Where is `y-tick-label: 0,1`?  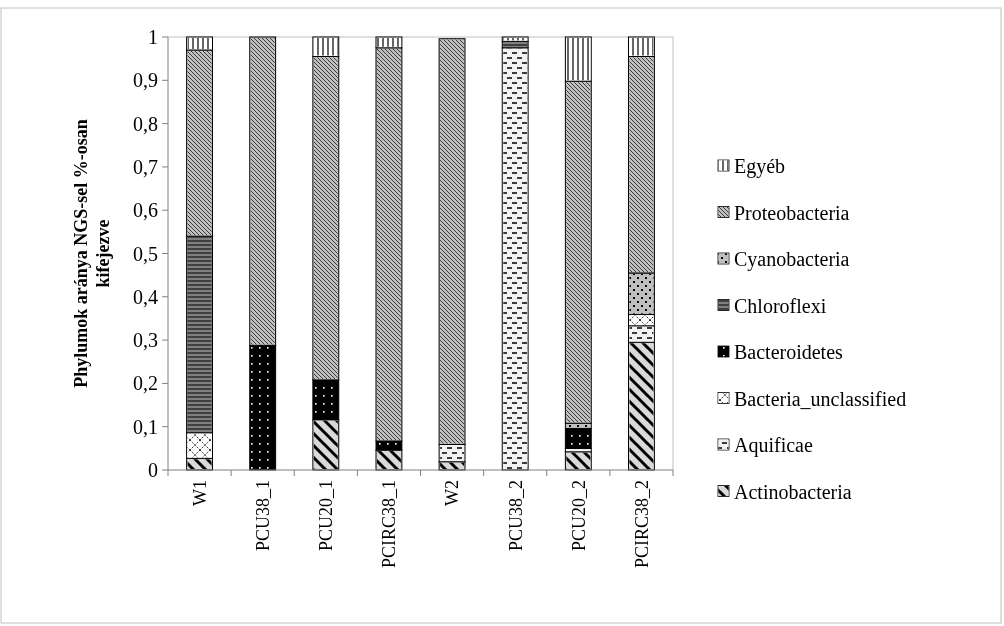 y-tick-label: 0,1 is located at coordinates (145, 426).